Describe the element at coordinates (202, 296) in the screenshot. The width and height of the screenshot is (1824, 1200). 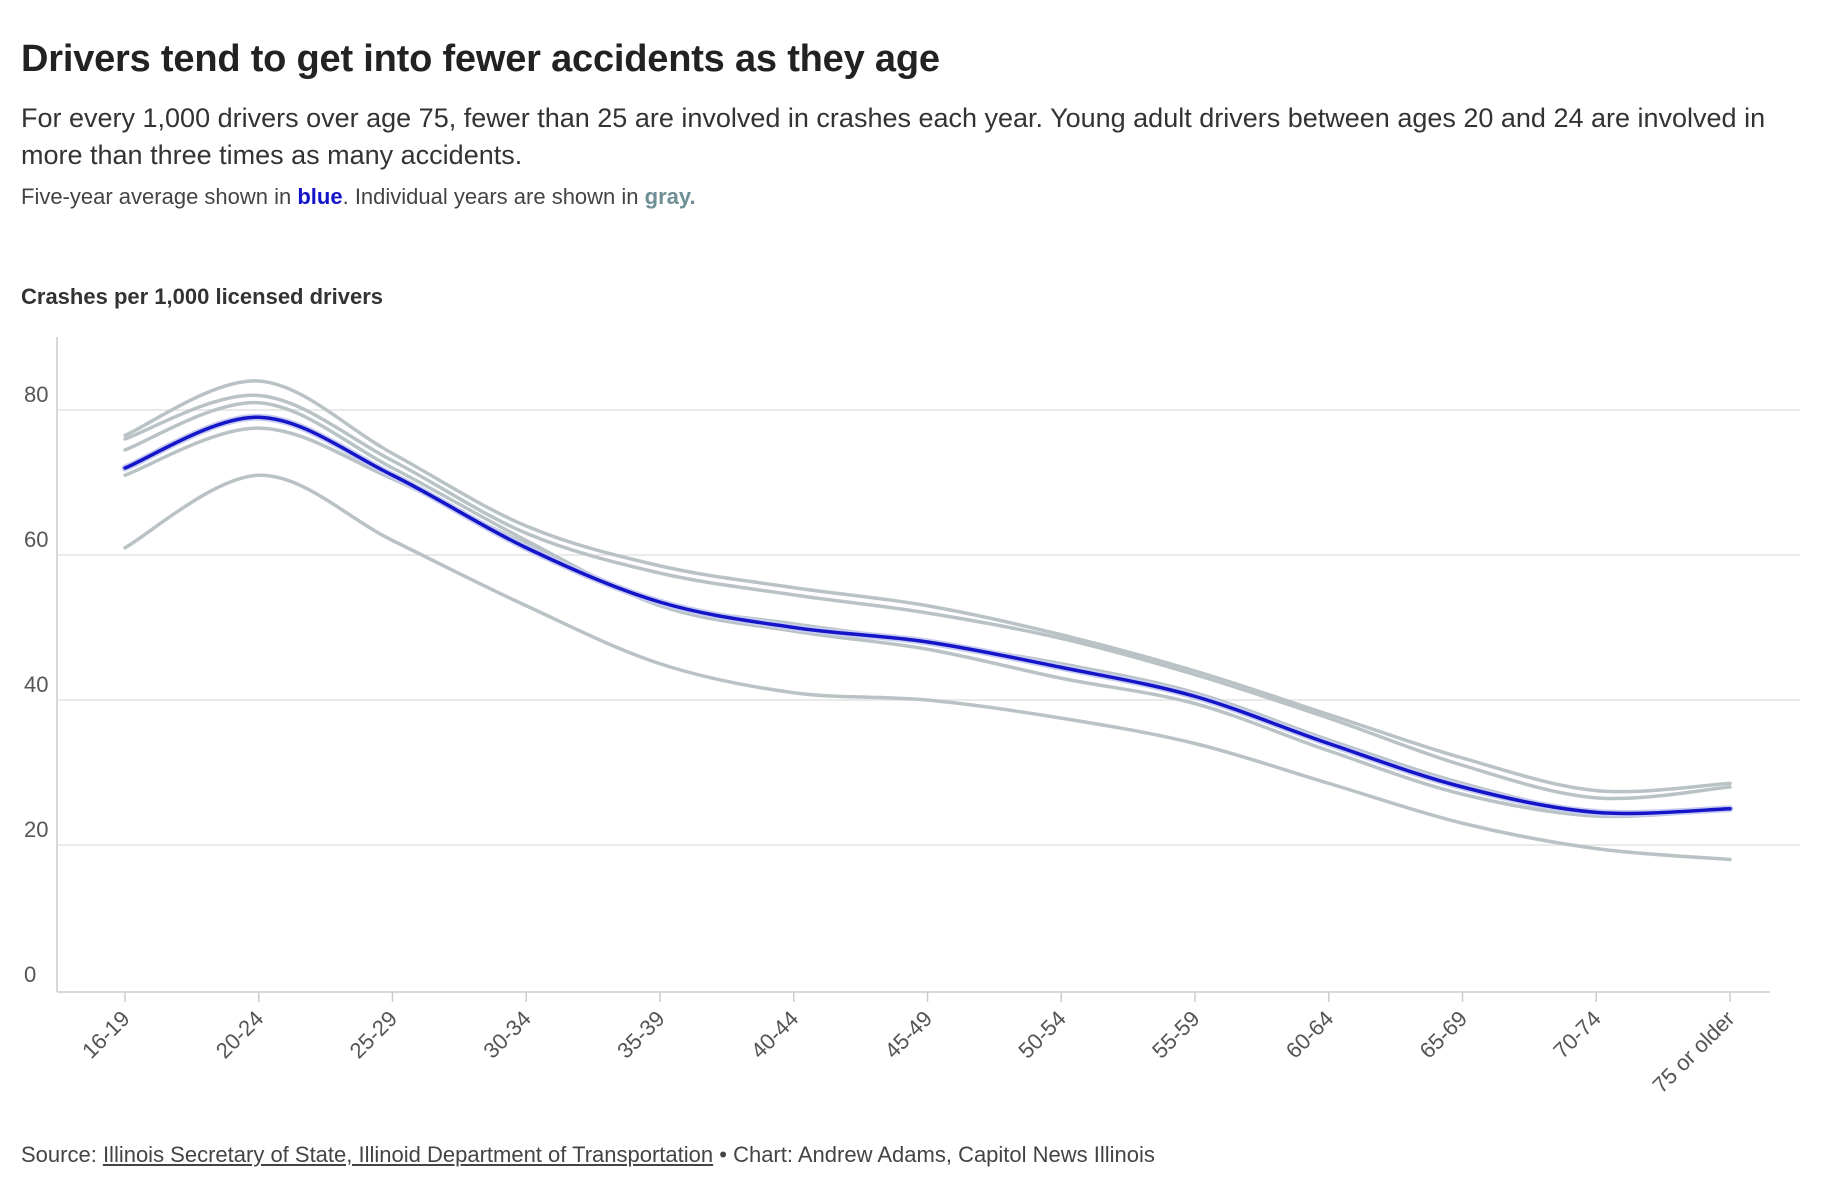
I see `y-axis-label: Crashes per 1,000 licensed drivers` at that location.